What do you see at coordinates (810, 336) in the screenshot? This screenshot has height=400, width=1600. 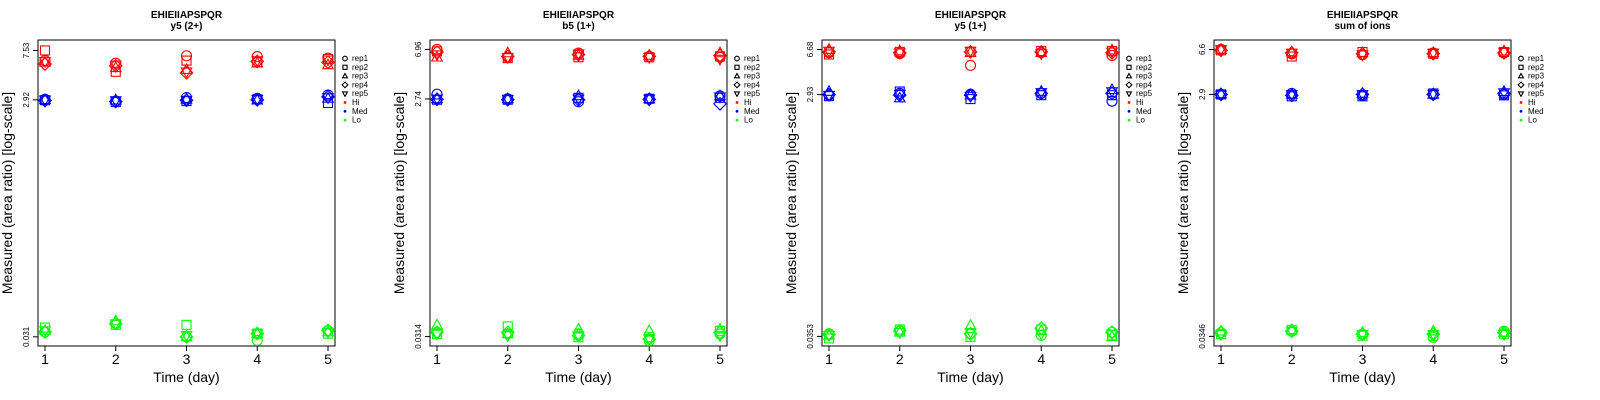 I see `y-tick-label: 0.0353` at bounding box center [810, 336].